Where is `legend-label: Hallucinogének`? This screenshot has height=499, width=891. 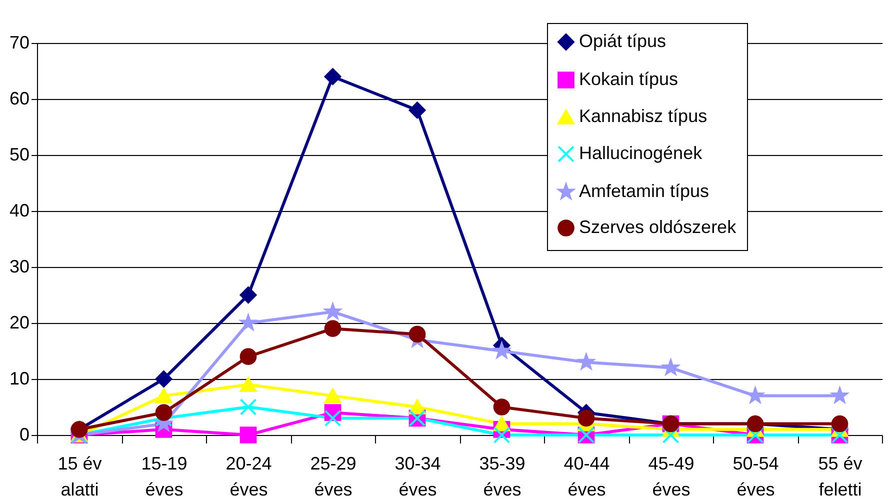
legend-label: Hallucinogének is located at coordinates (641, 153).